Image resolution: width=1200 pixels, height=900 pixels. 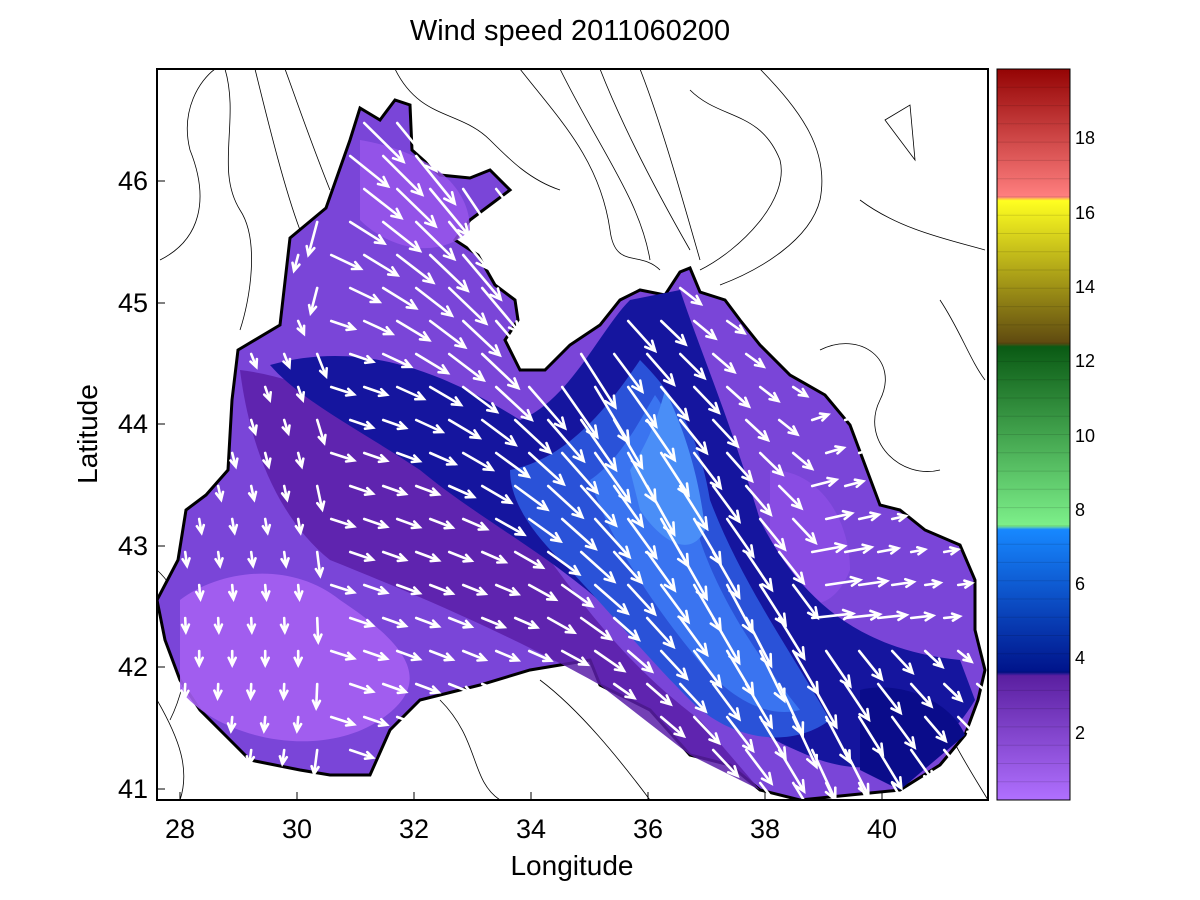 What do you see at coordinates (1080, 510) in the screenshot?
I see `colorbar-tick-label: 8` at bounding box center [1080, 510].